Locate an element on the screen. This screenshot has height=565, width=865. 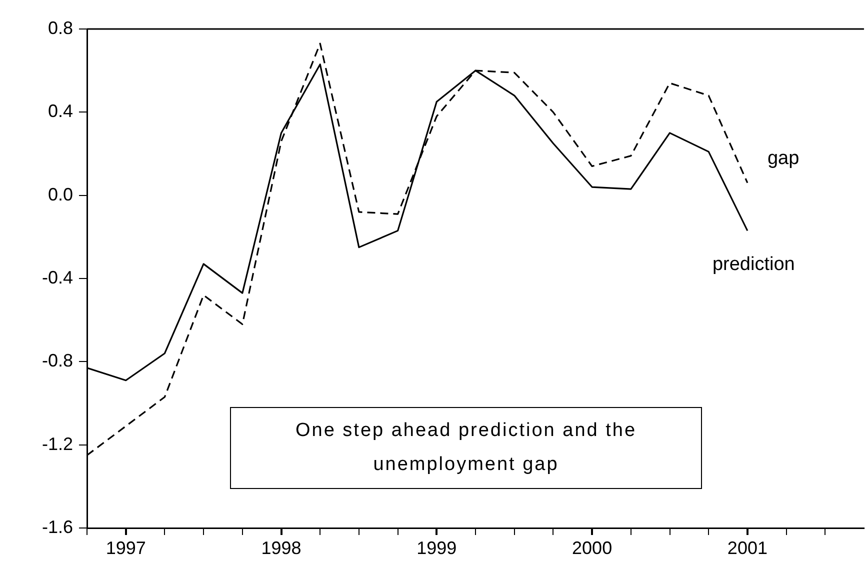
x-tick-label: 1997 is located at coordinates (126, 548).